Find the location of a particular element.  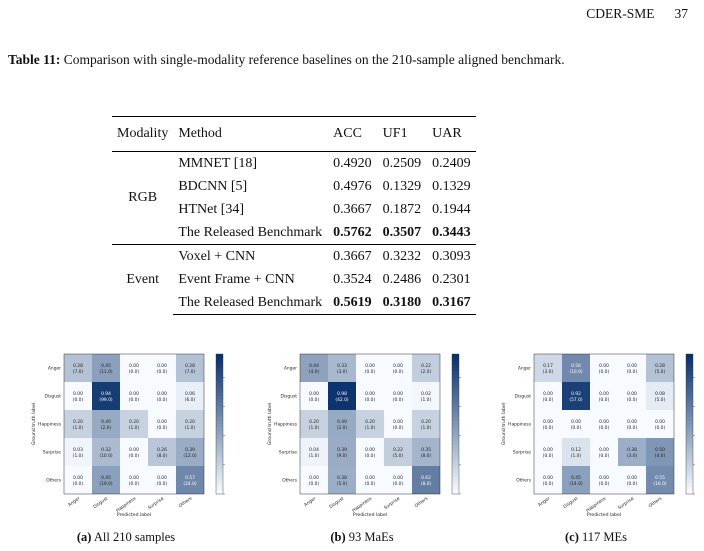

uar-cell: 0.3167 is located at coordinates (451, 303).